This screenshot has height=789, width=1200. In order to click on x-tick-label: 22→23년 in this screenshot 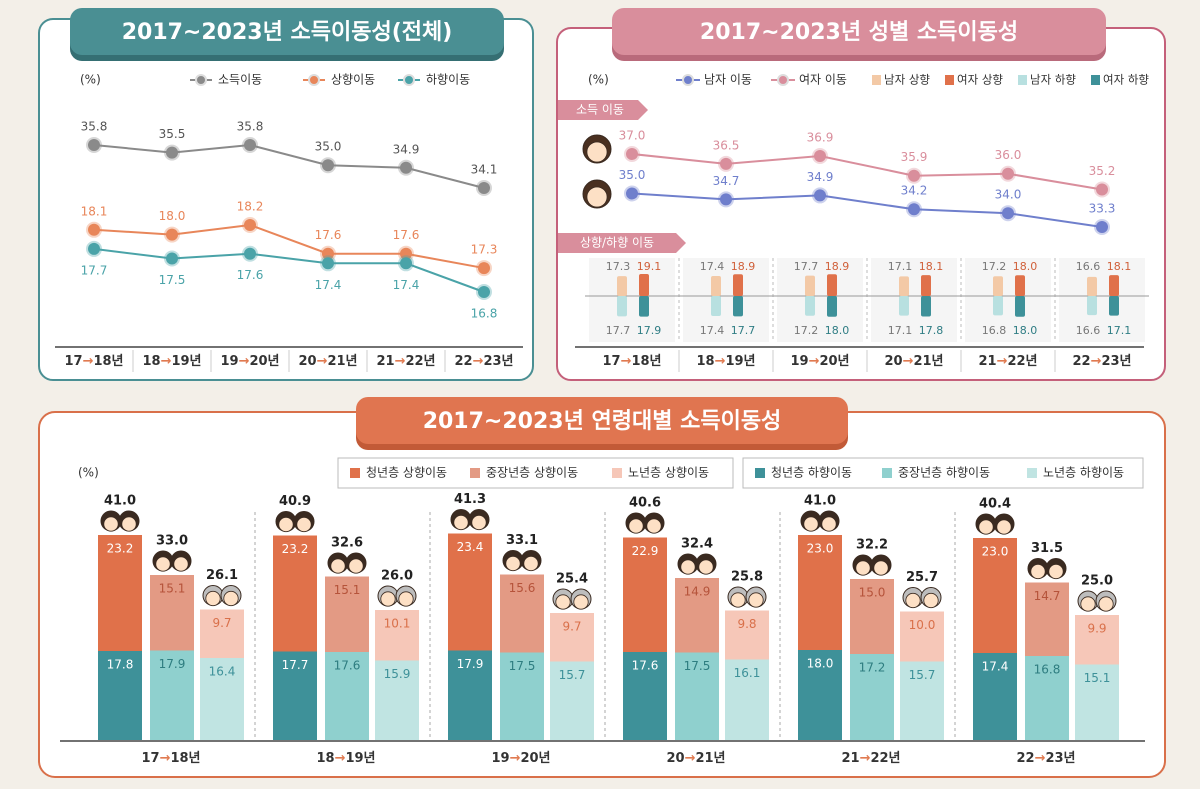, I will do `click(483, 361)`.